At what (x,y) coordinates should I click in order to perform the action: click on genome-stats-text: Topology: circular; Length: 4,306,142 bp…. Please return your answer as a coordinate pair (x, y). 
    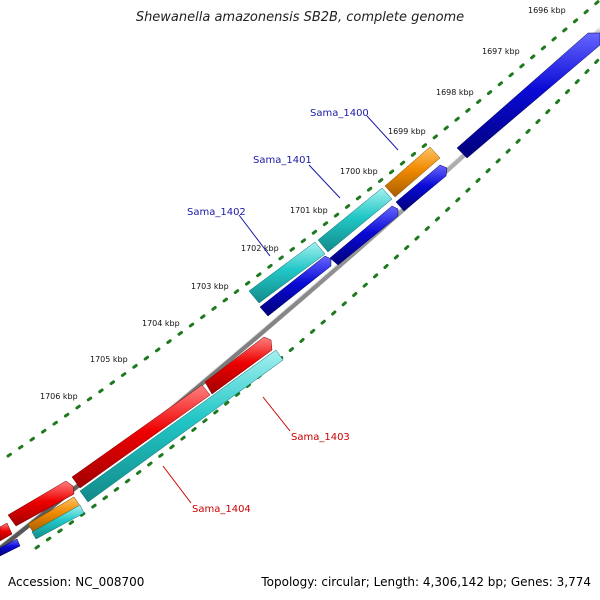
    Looking at the image, I should click on (426, 582).